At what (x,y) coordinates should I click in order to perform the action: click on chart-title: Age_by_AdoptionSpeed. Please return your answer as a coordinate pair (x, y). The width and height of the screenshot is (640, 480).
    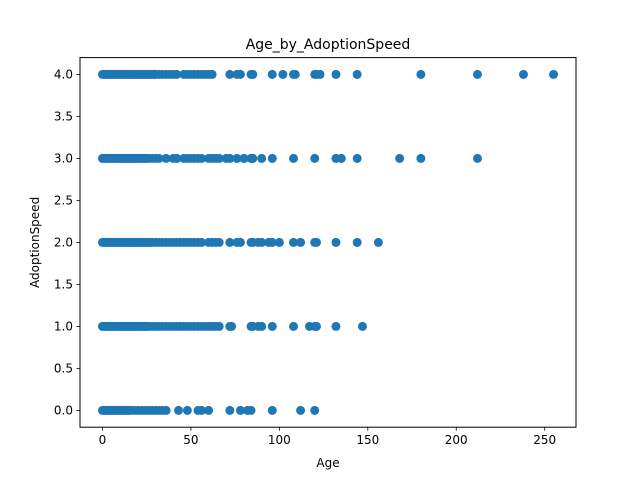
    Looking at the image, I should click on (328, 45).